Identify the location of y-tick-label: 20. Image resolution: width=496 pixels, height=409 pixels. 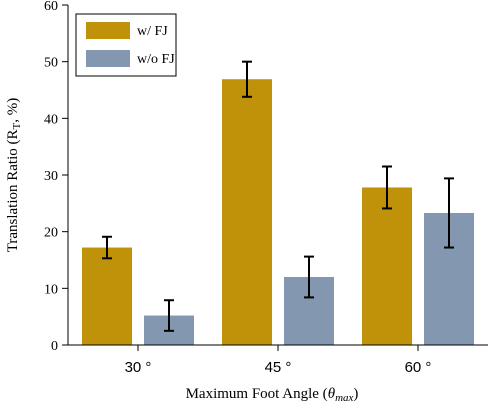
(51, 233).